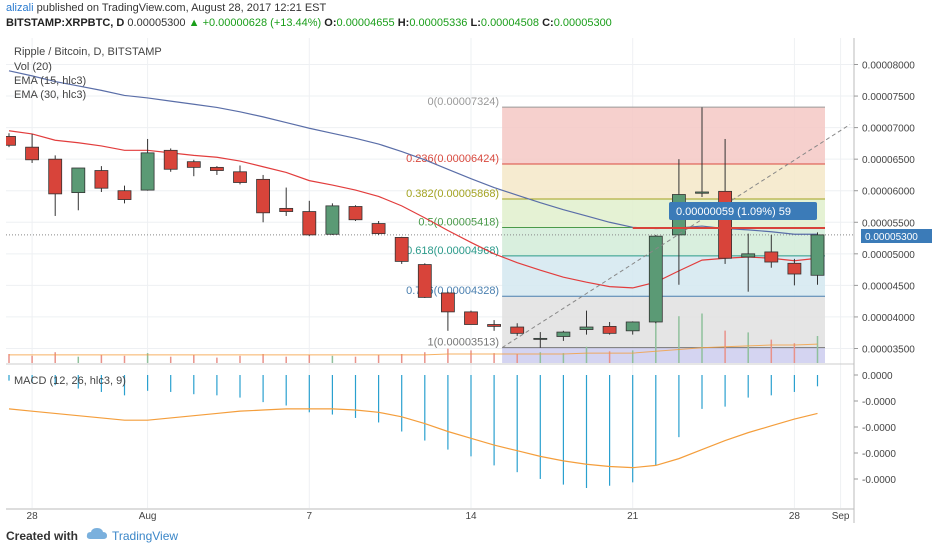  What do you see at coordinates (20, 8) in the screenshot?
I see `author-link: alizali` at bounding box center [20, 8].